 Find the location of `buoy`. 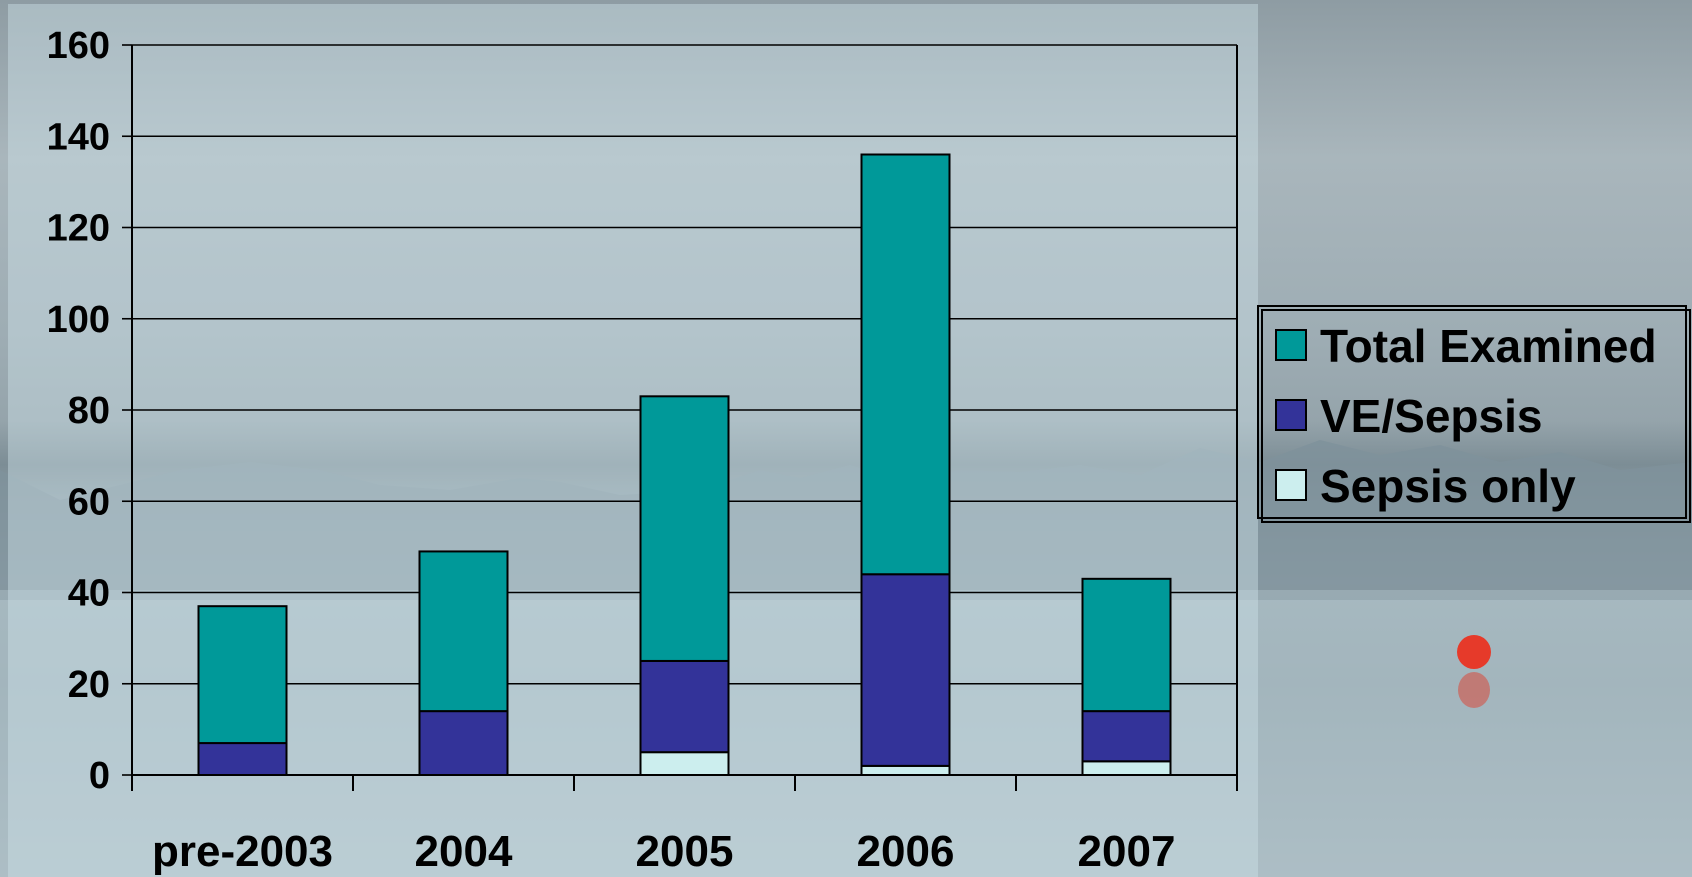

buoy is located at coordinates (1474, 652).